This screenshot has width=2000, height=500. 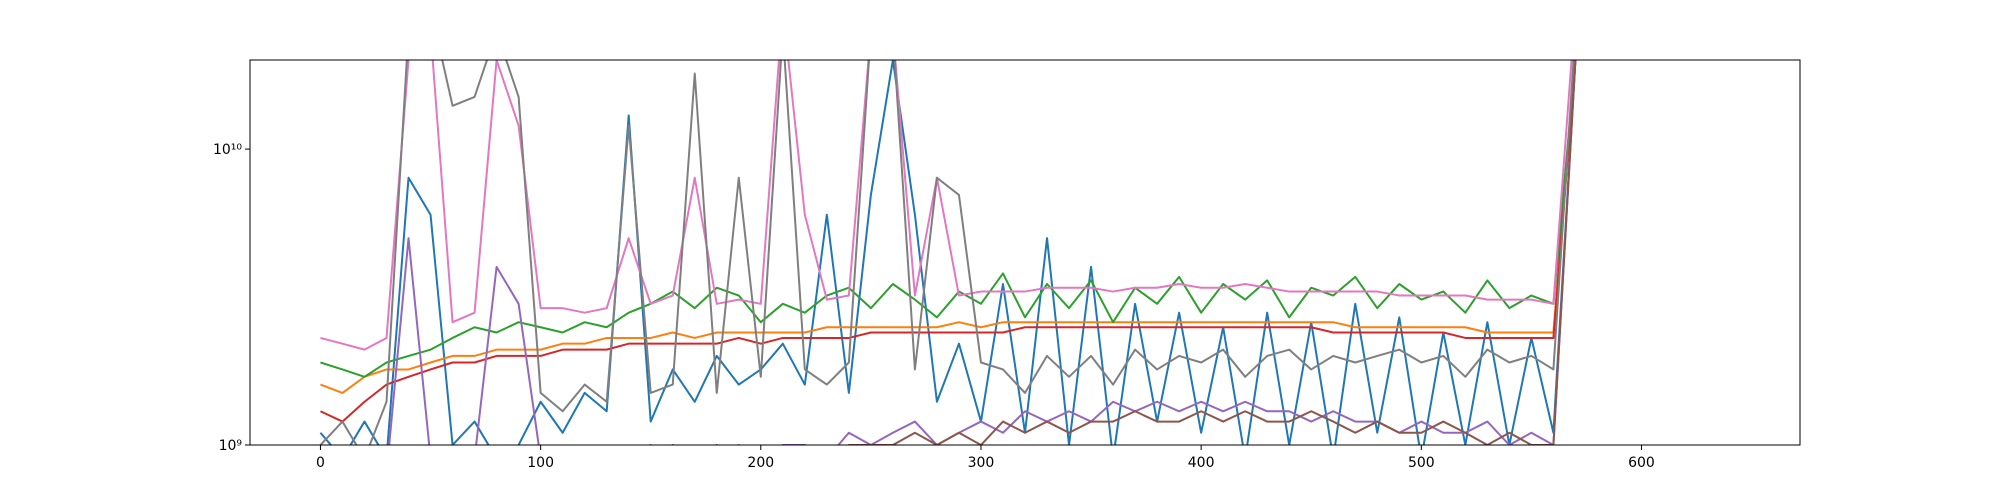 I want to click on x-tick-label: 0, so click(x=320, y=463).